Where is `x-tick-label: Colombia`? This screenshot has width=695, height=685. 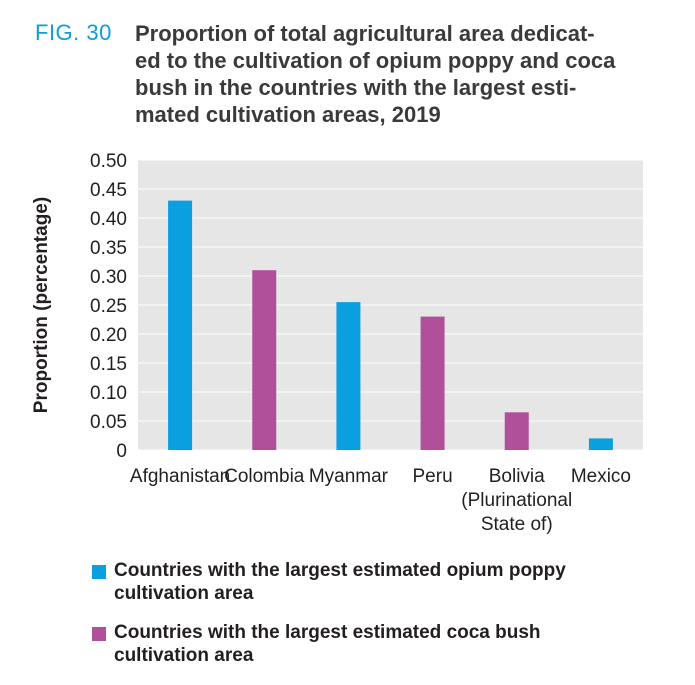
x-tick-label: Colombia is located at coordinates (264, 476).